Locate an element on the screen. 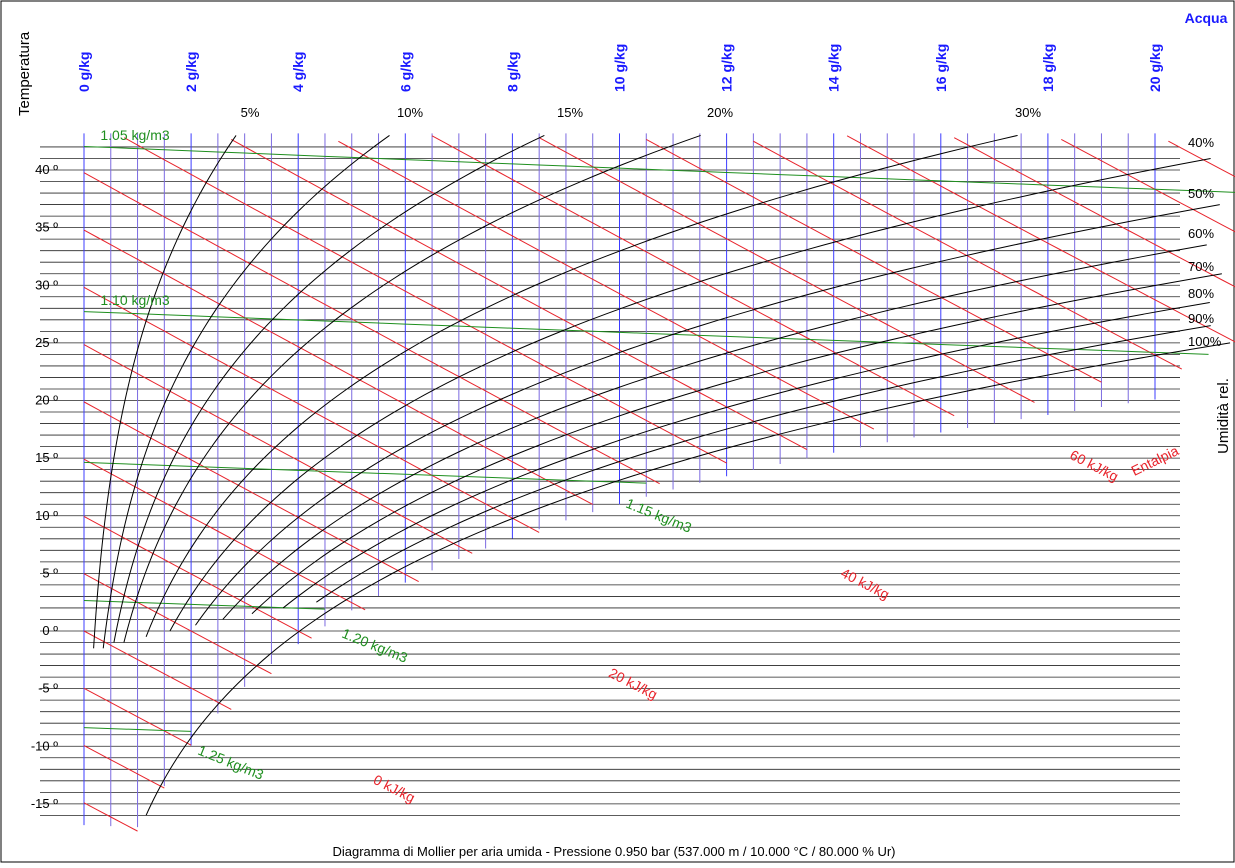 The height and width of the screenshot is (868, 1235). humidity-label: 40% is located at coordinates (1201, 142).